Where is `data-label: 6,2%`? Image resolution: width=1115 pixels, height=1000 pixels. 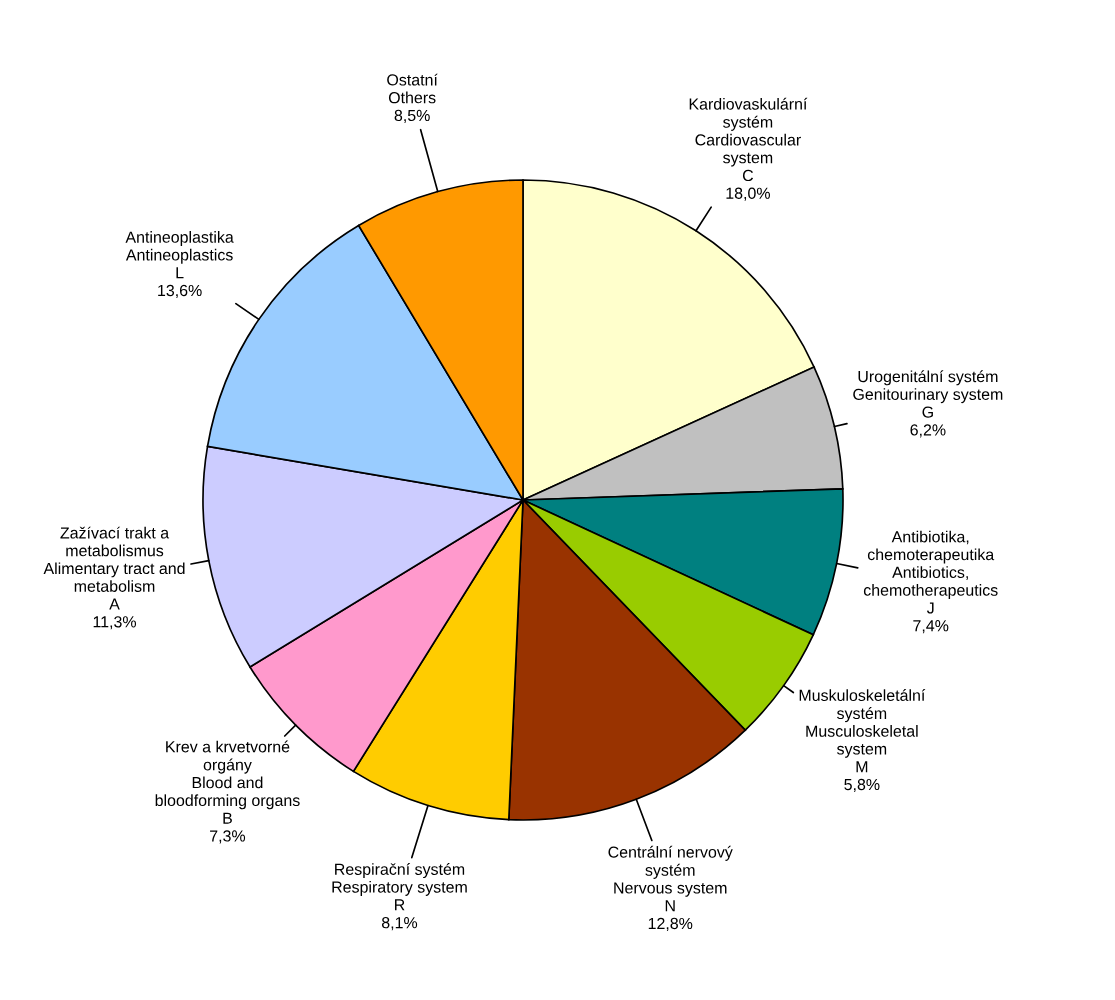 data-label: 6,2% is located at coordinates (928, 431).